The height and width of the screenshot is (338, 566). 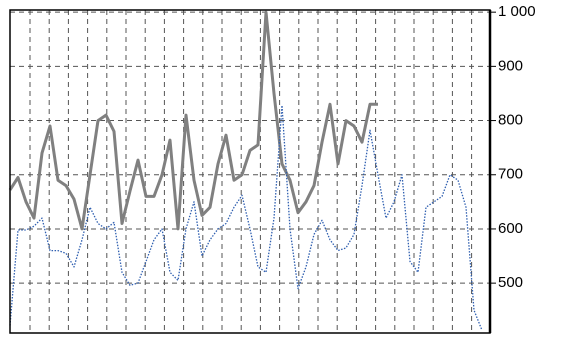 I want to click on y-tick-label: 600, so click(x=510, y=228).